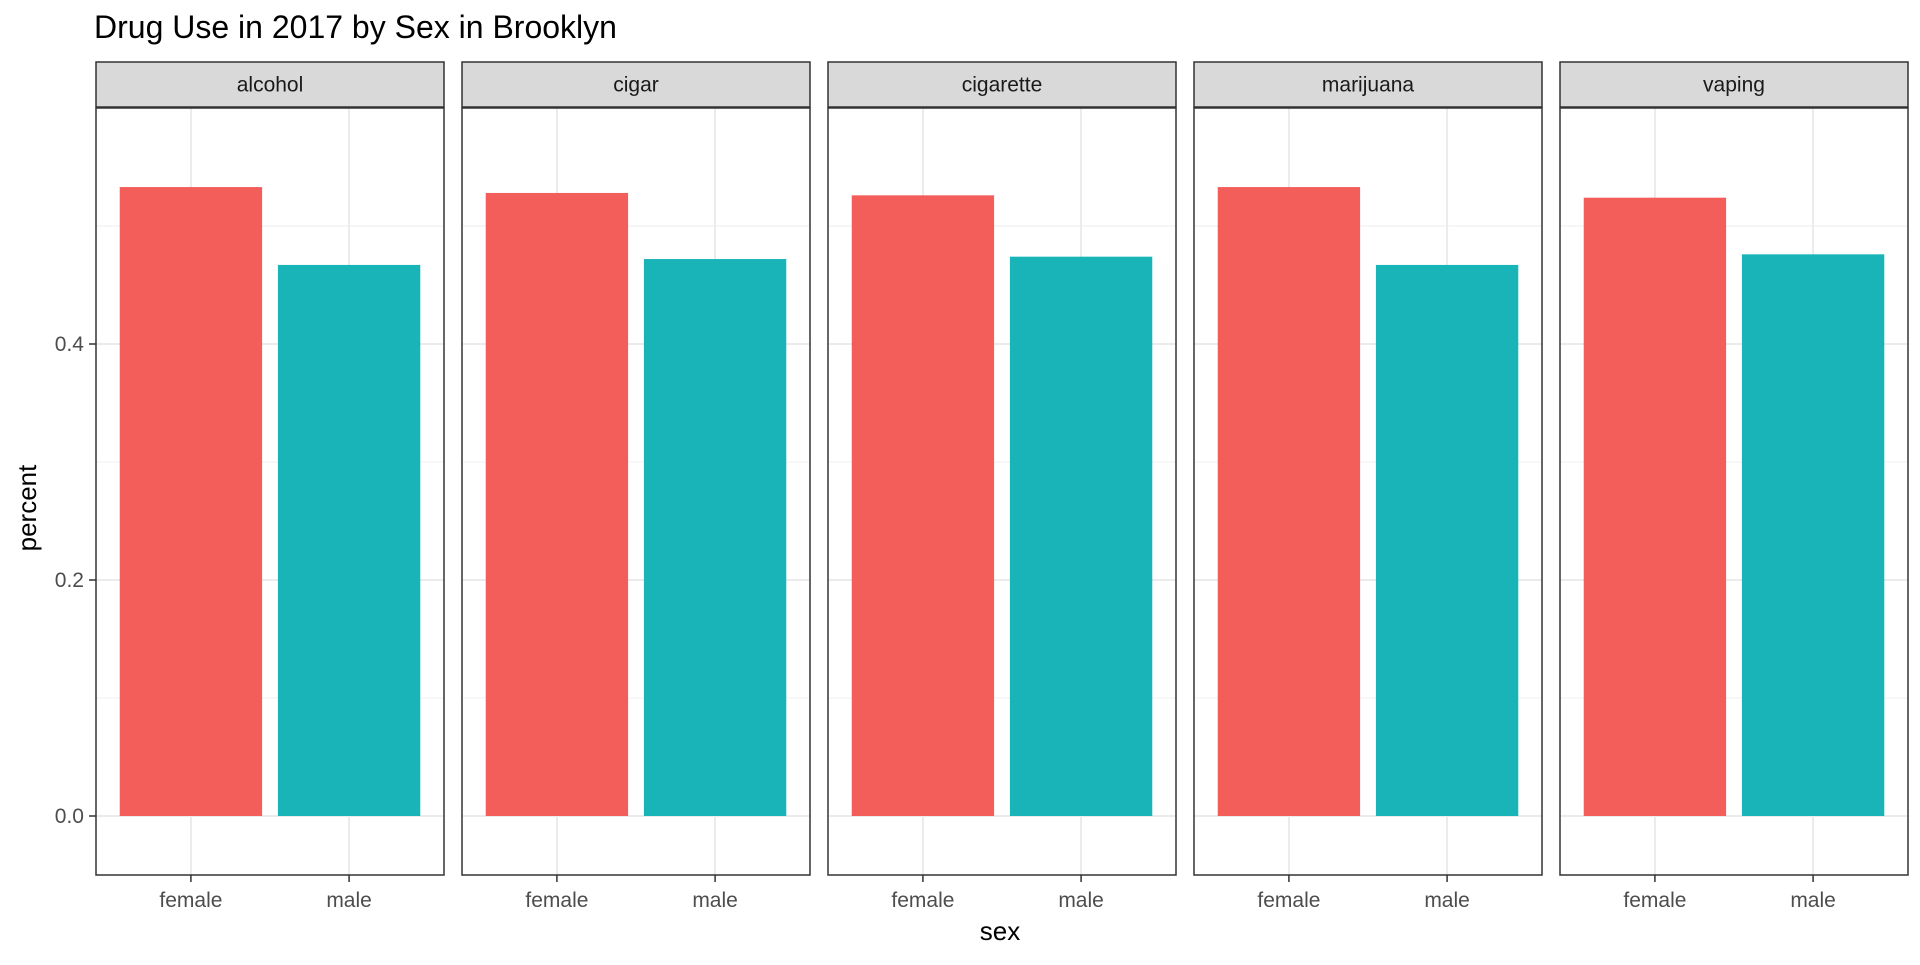 This screenshot has width=1920, height=965. Describe the element at coordinates (557, 504) in the screenshot. I see `bar-cigar-female` at that location.